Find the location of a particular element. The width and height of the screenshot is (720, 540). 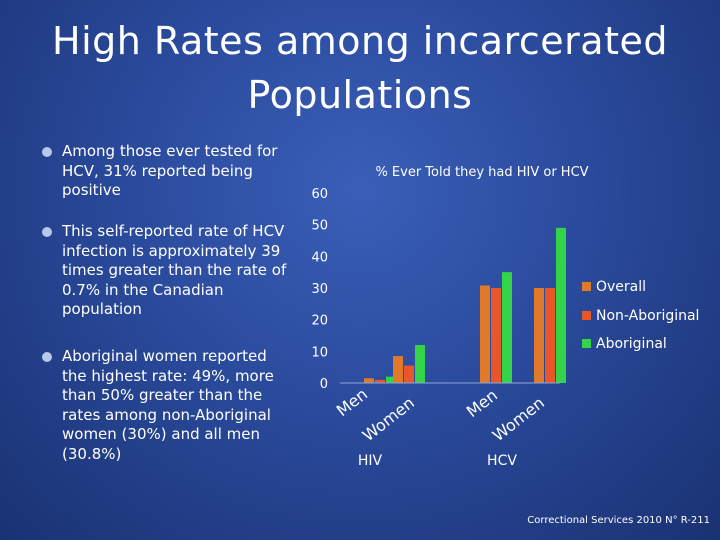

bar-hiv-men-aboriginal is located at coordinates (391, 379).